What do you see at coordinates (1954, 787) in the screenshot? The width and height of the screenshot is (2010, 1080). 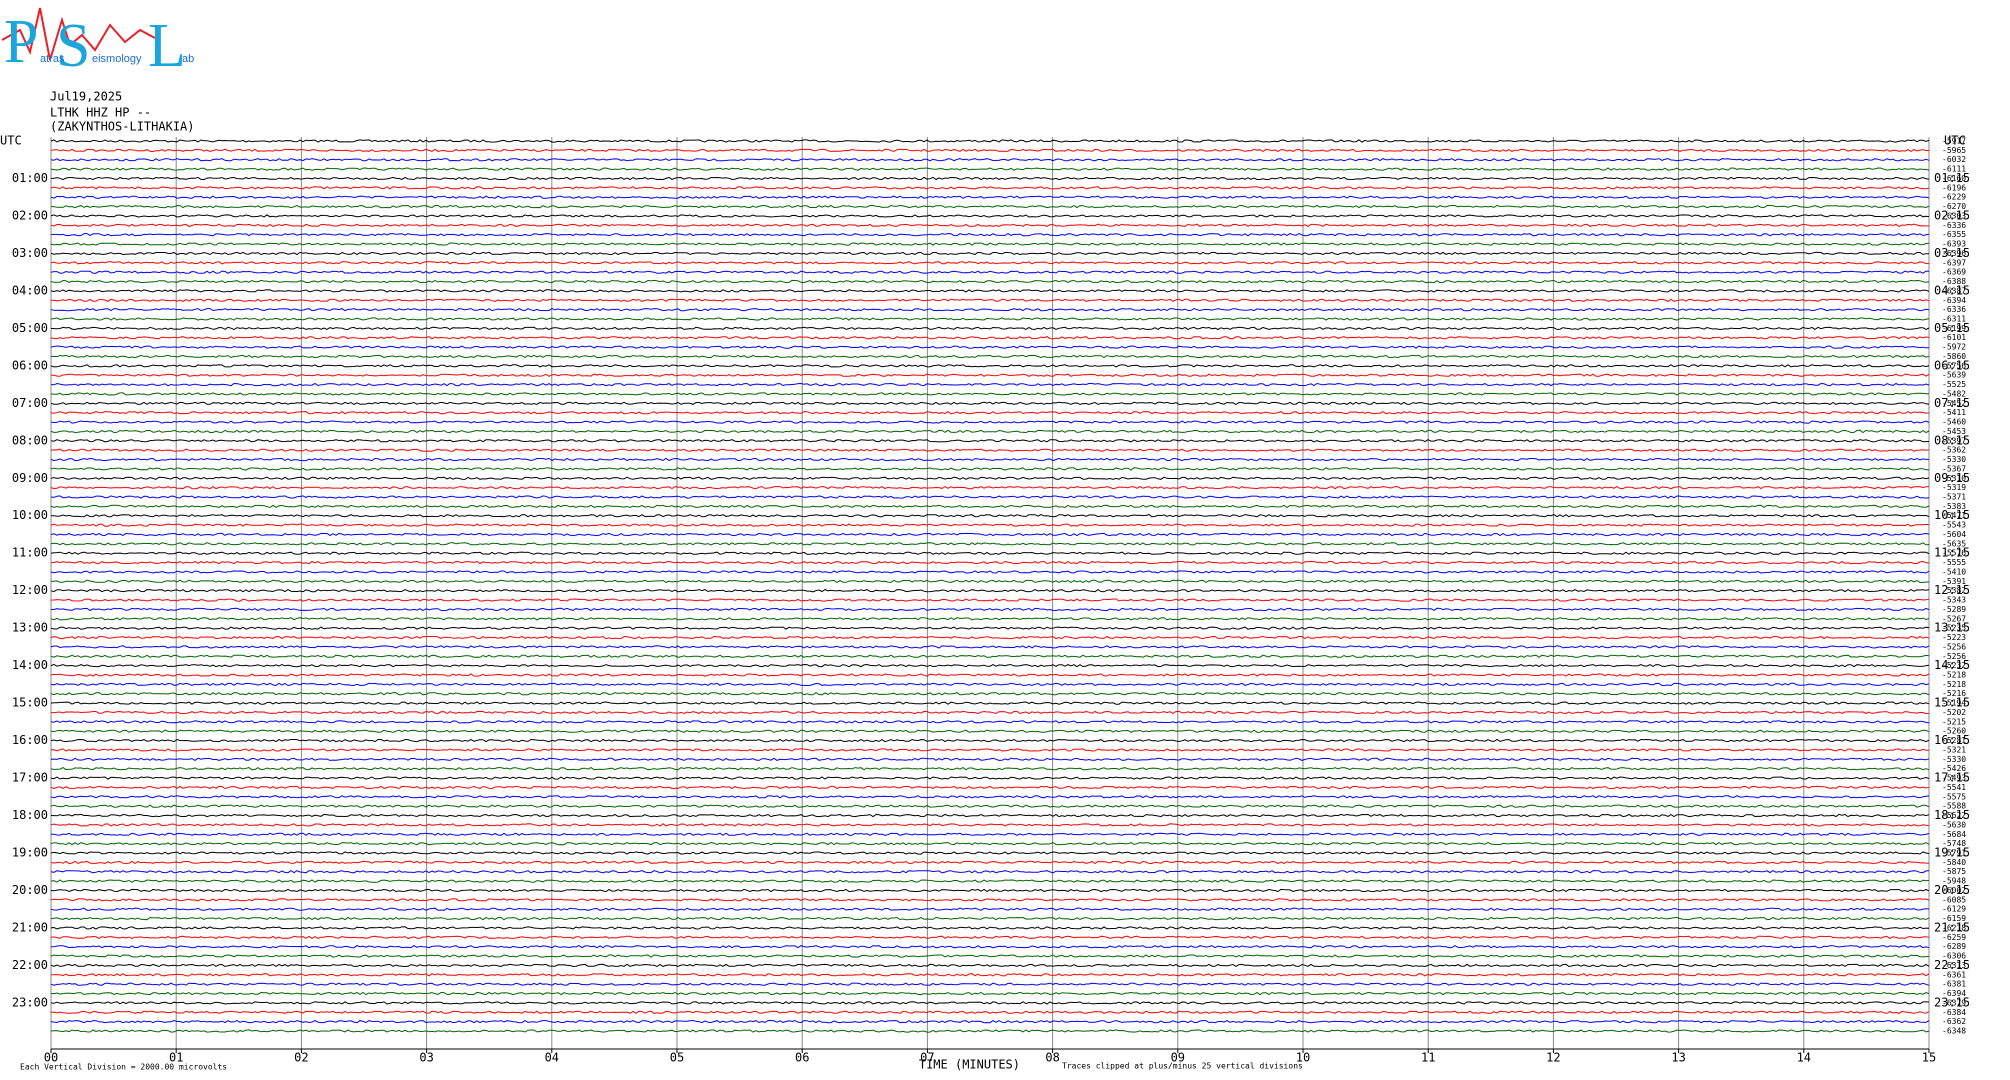 I see `offset-label: -5541` at bounding box center [1954, 787].